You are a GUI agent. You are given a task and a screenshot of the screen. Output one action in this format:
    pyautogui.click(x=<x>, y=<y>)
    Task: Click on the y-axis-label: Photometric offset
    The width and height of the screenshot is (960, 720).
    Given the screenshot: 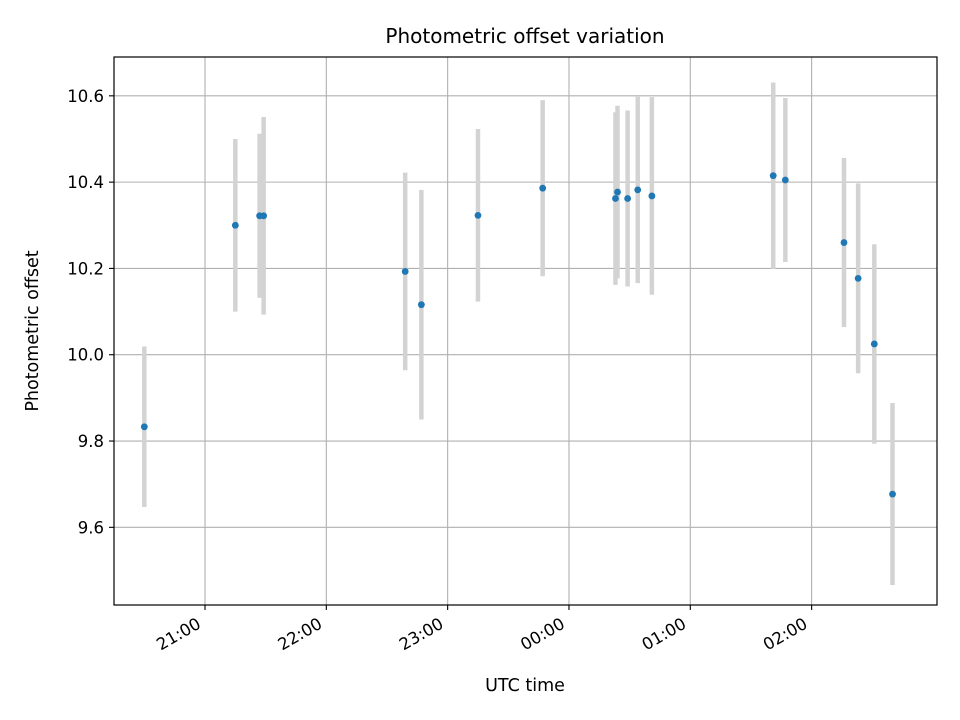 What is the action you would take?
    pyautogui.click(x=33, y=330)
    